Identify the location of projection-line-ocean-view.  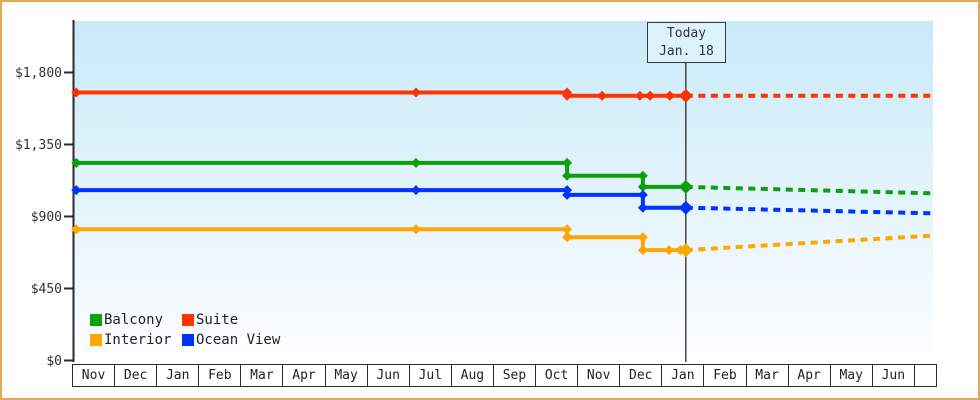
(808, 210).